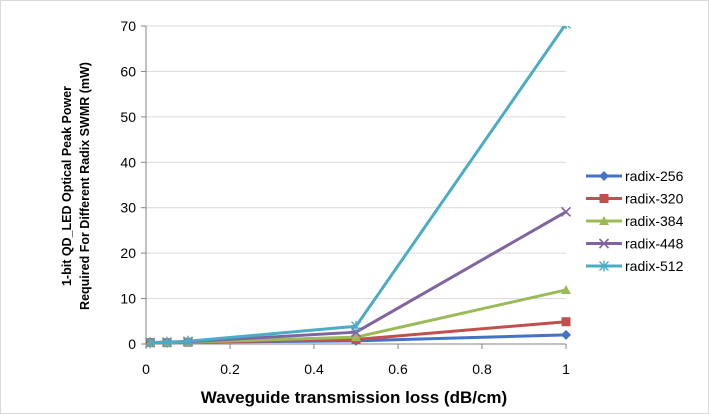 The width and height of the screenshot is (709, 415). Describe the element at coordinates (230, 369) in the screenshot. I see `x-tick-label: 0.2` at that location.